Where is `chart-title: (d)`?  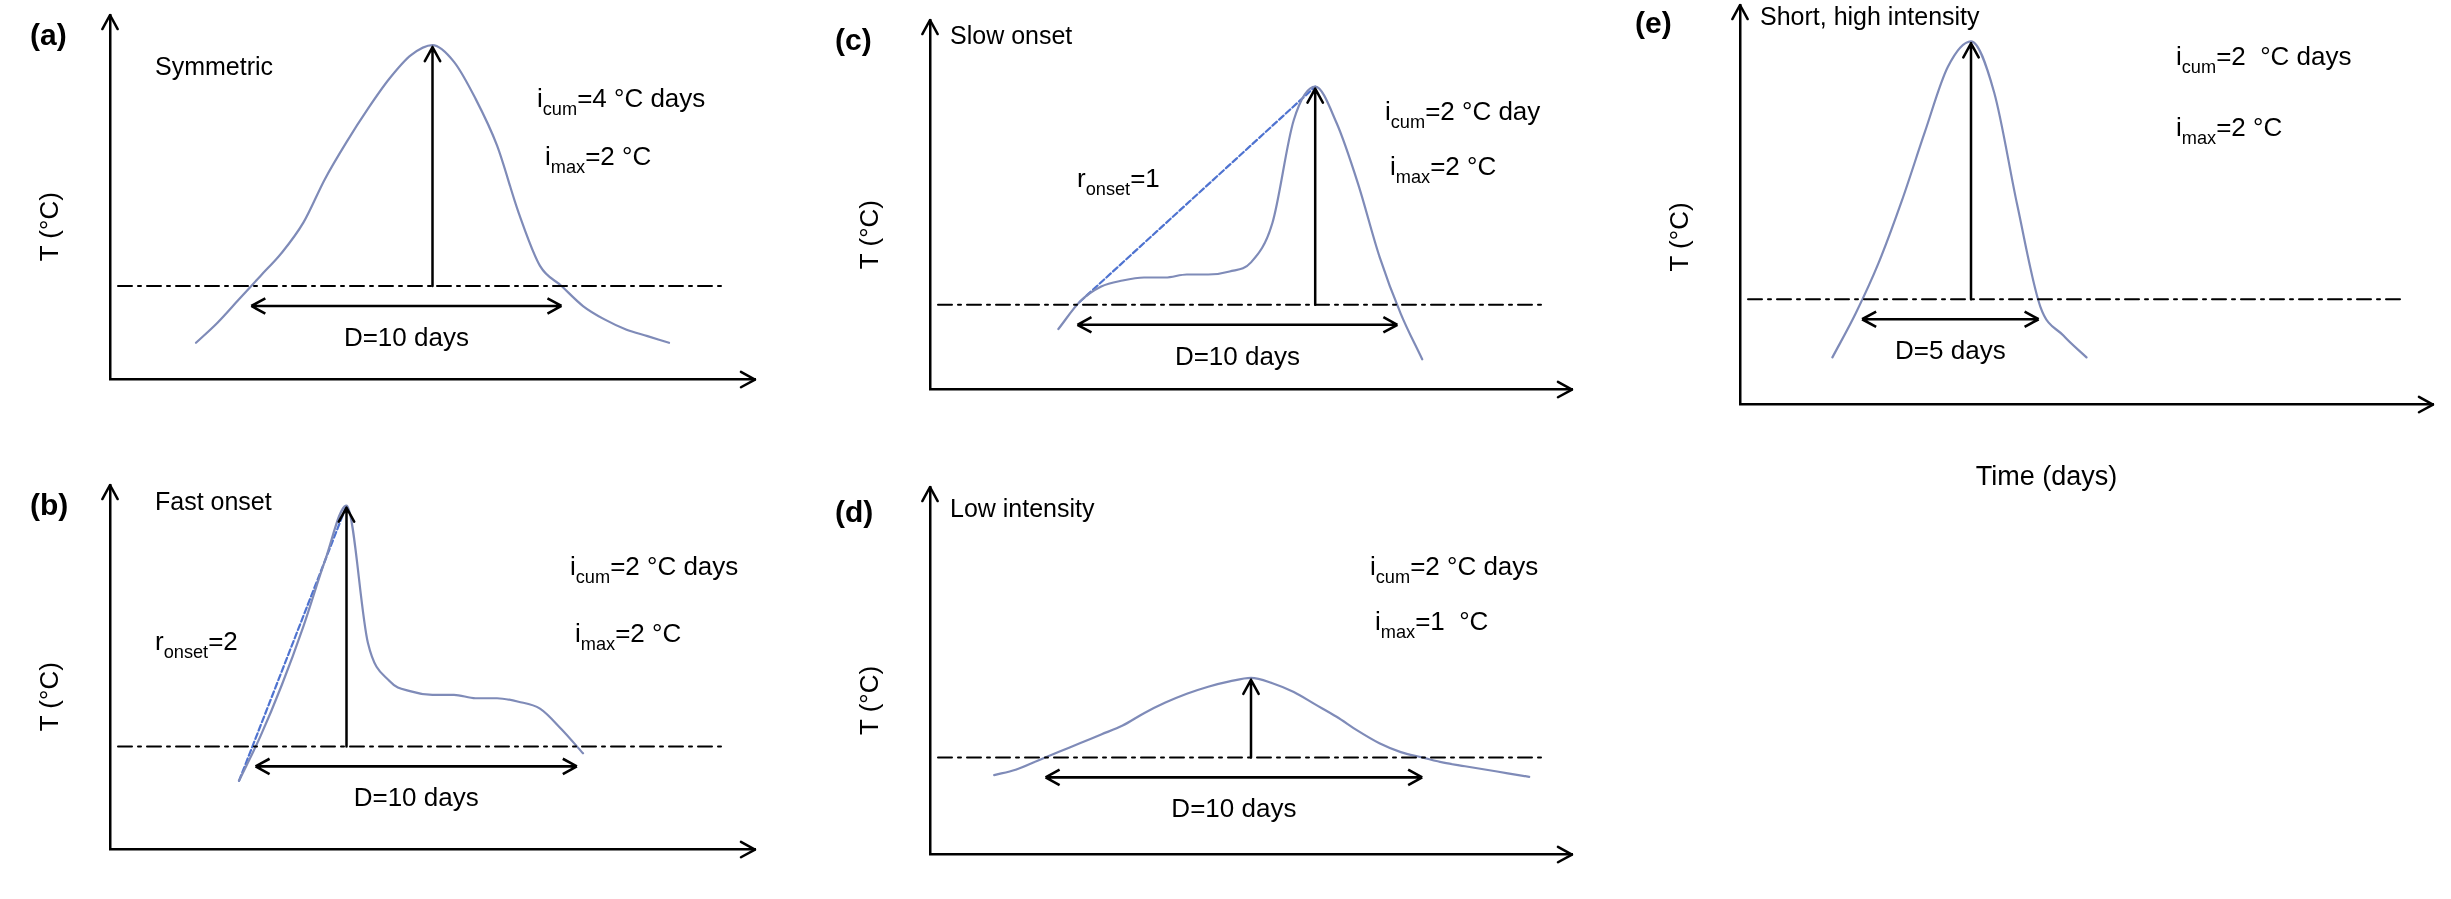
chart-title: (d) is located at coordinates (854, 511).